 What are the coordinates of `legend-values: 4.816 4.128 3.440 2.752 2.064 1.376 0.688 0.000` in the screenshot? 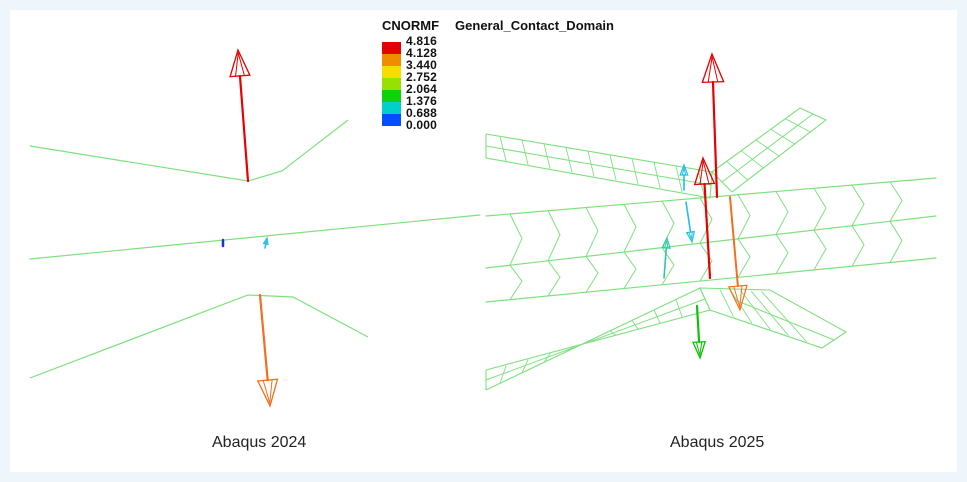 It's located at (421, 83).